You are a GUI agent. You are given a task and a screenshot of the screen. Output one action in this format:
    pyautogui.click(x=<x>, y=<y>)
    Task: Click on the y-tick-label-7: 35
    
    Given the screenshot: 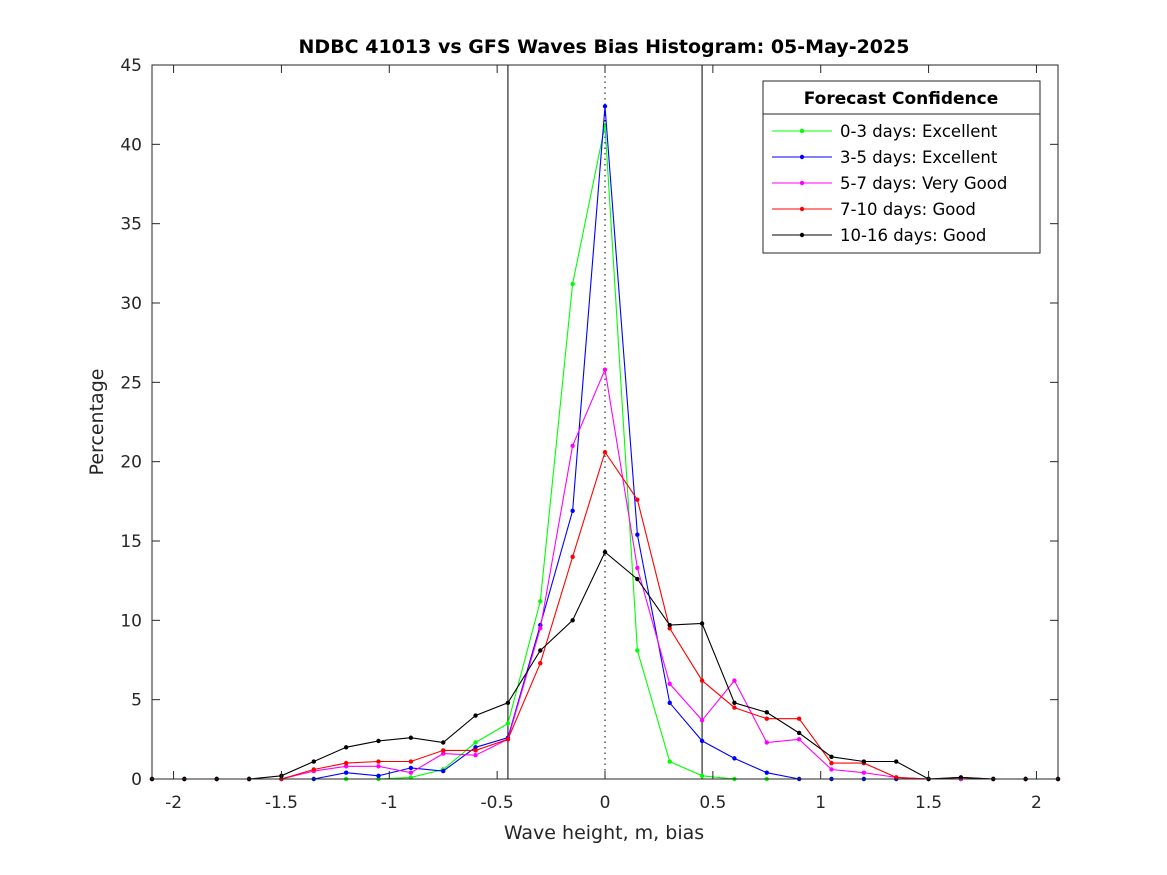 What is the action you would take?
    pyautogui.click(x=131, y=225)
    